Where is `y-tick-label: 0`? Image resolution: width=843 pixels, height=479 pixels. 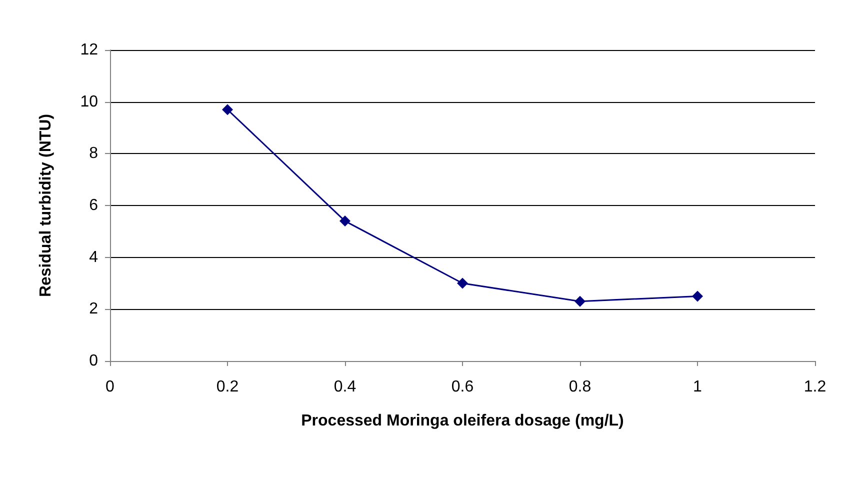
y-tick-label: 0 is located at coordinates (93, 361).